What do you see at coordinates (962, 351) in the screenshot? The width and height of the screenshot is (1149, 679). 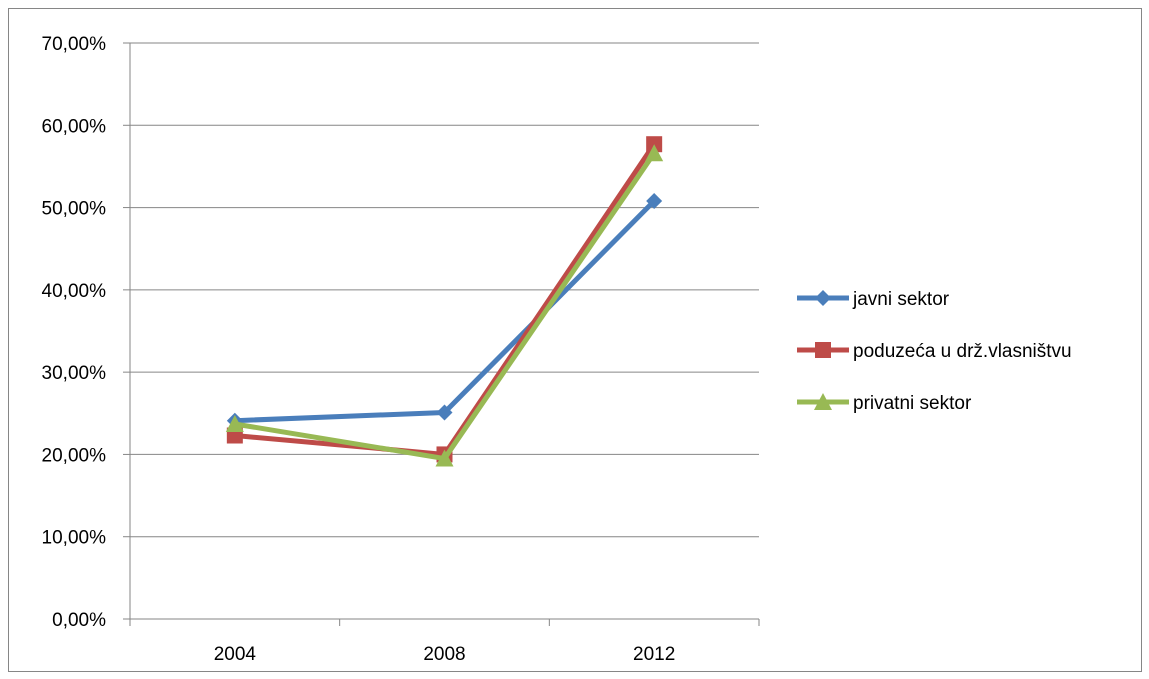 I see `legend-label: poduzeća u drž.vlasništvu` at bounding box center [962, 351].